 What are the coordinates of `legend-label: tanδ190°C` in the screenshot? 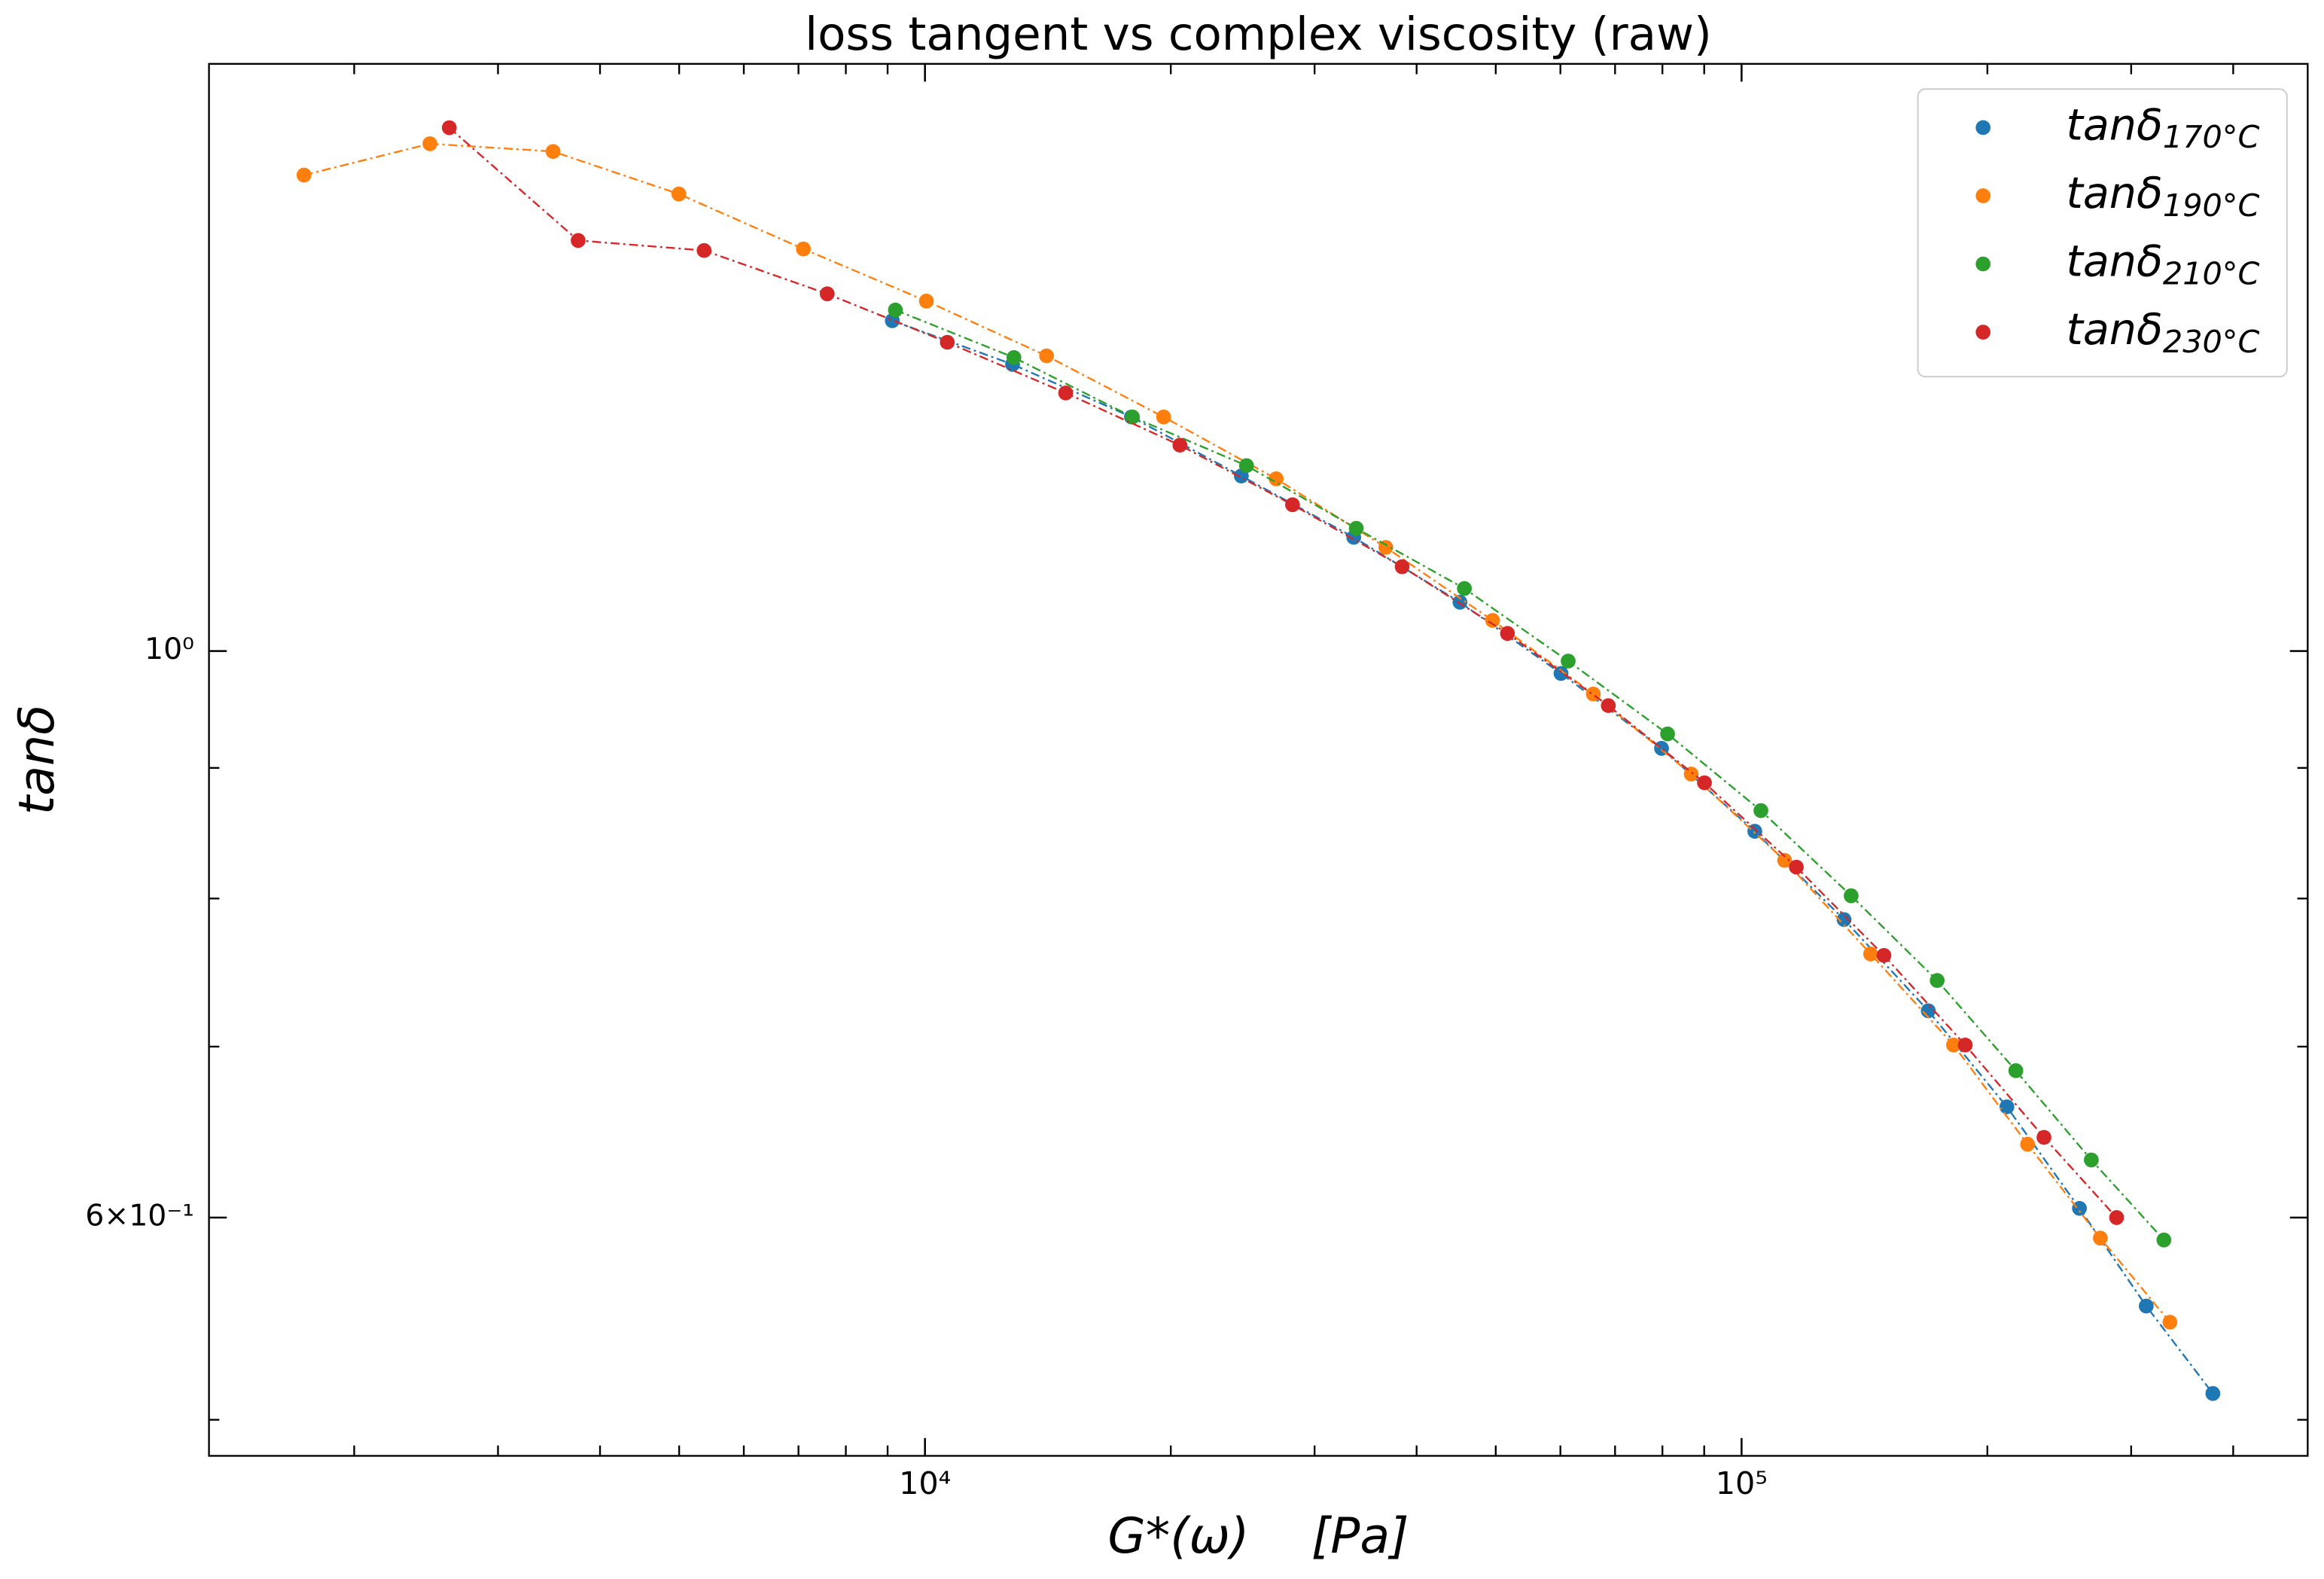 It's located at (2163, 196).